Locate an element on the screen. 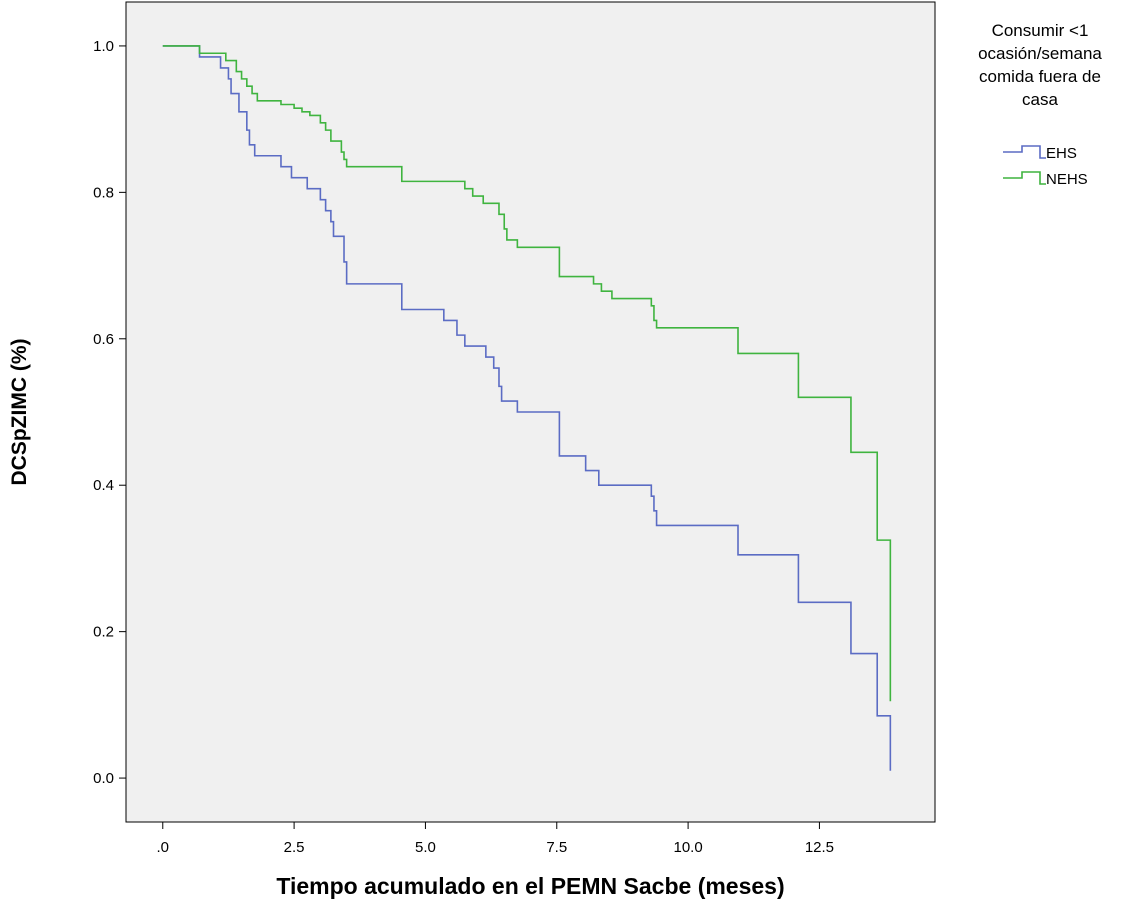 This screenshot has height=911, width=1148. y-tick-label: 1.0 is located at coordinates (103, 46).